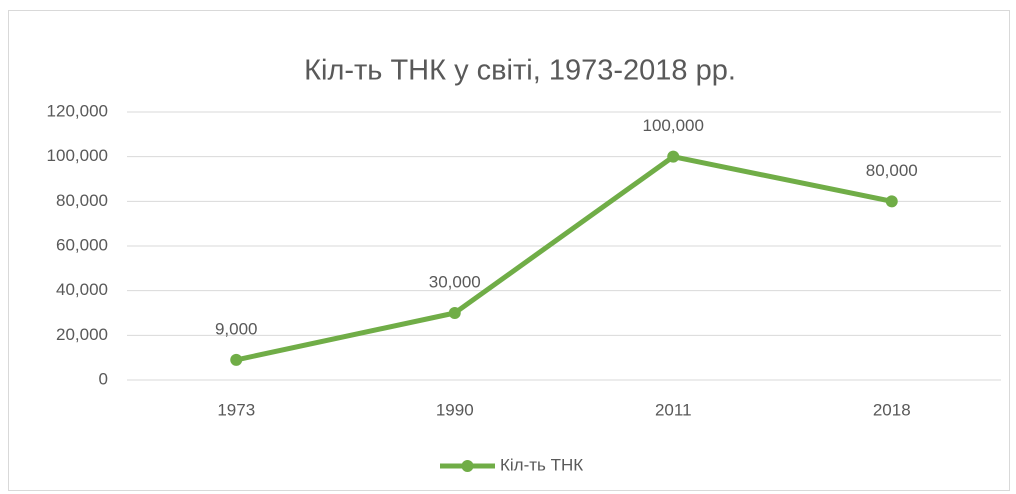 The width and height of the screenshot is (1016, 494). What do you see at coordinates (236, 409) in the screenshot?
I see `x-tick-label: 1973` at bounding box center [236, 409].